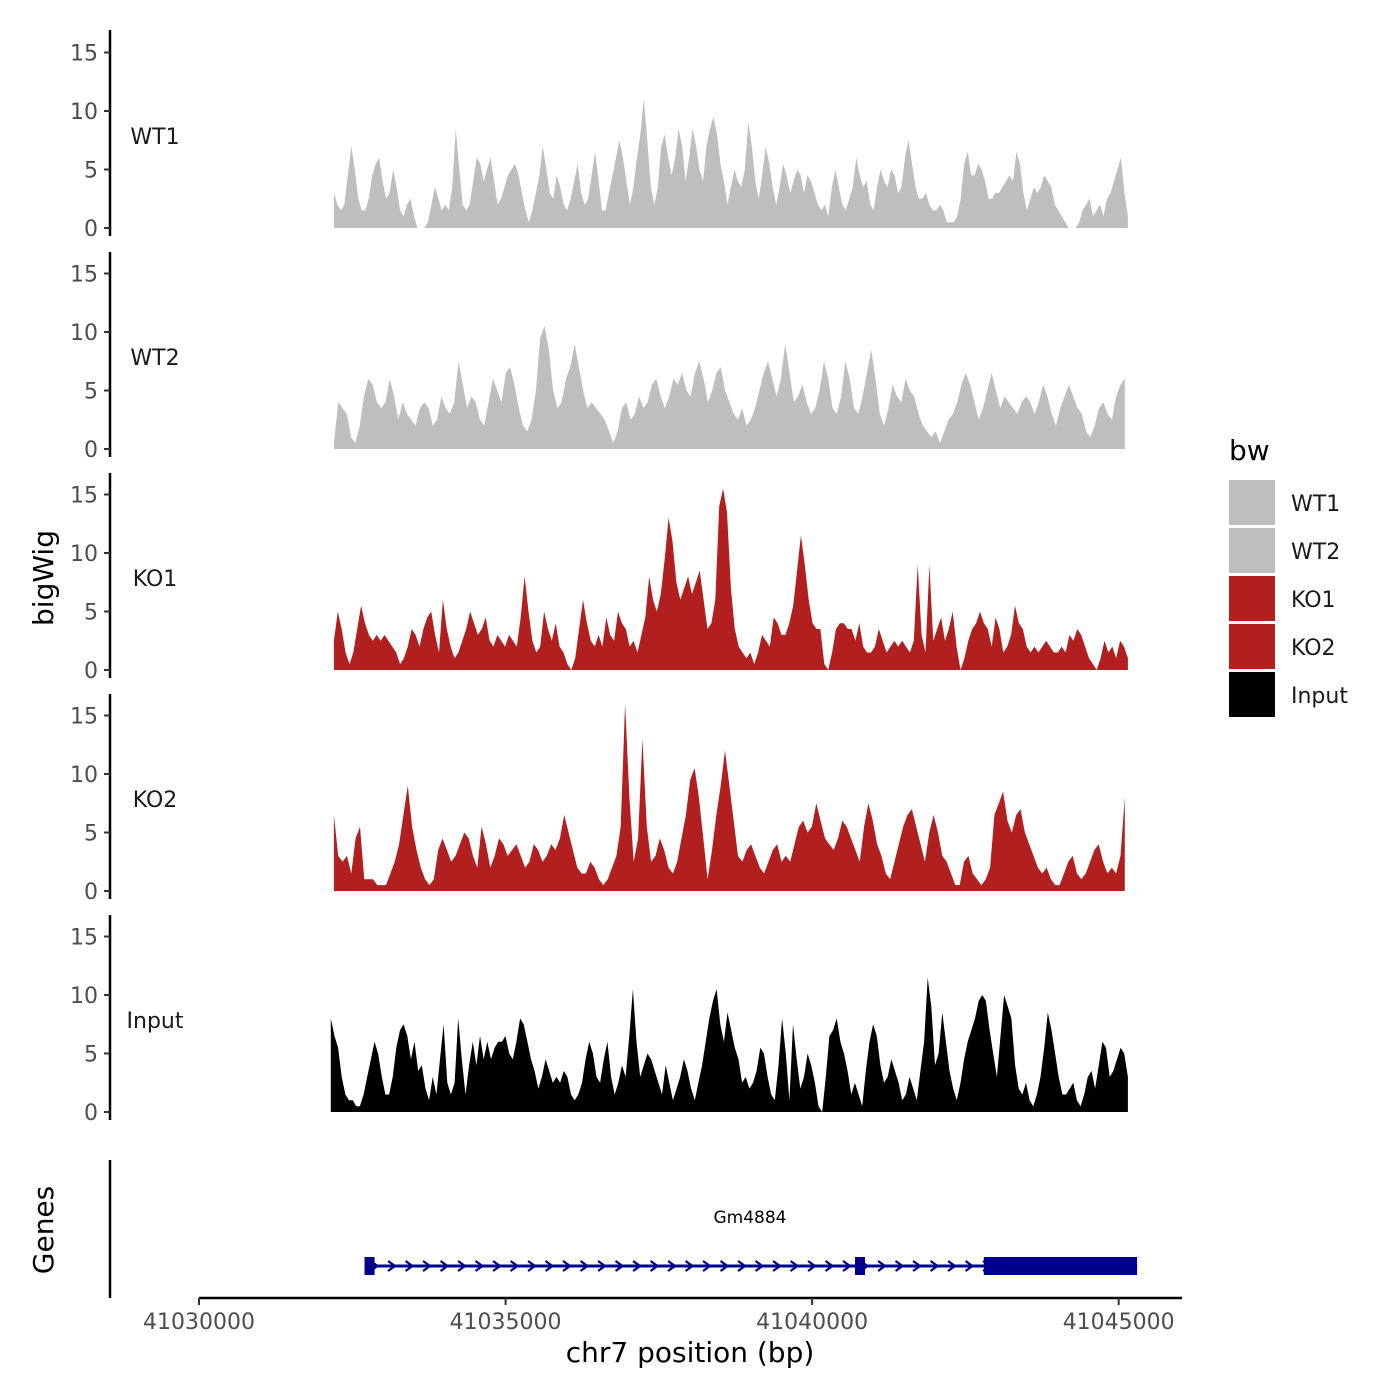 The width and height of the screenshot is (1400, 1400). Describe the element at coordinates (1249, 450) in the screenshot. I see `legend-title: bw` at that location.